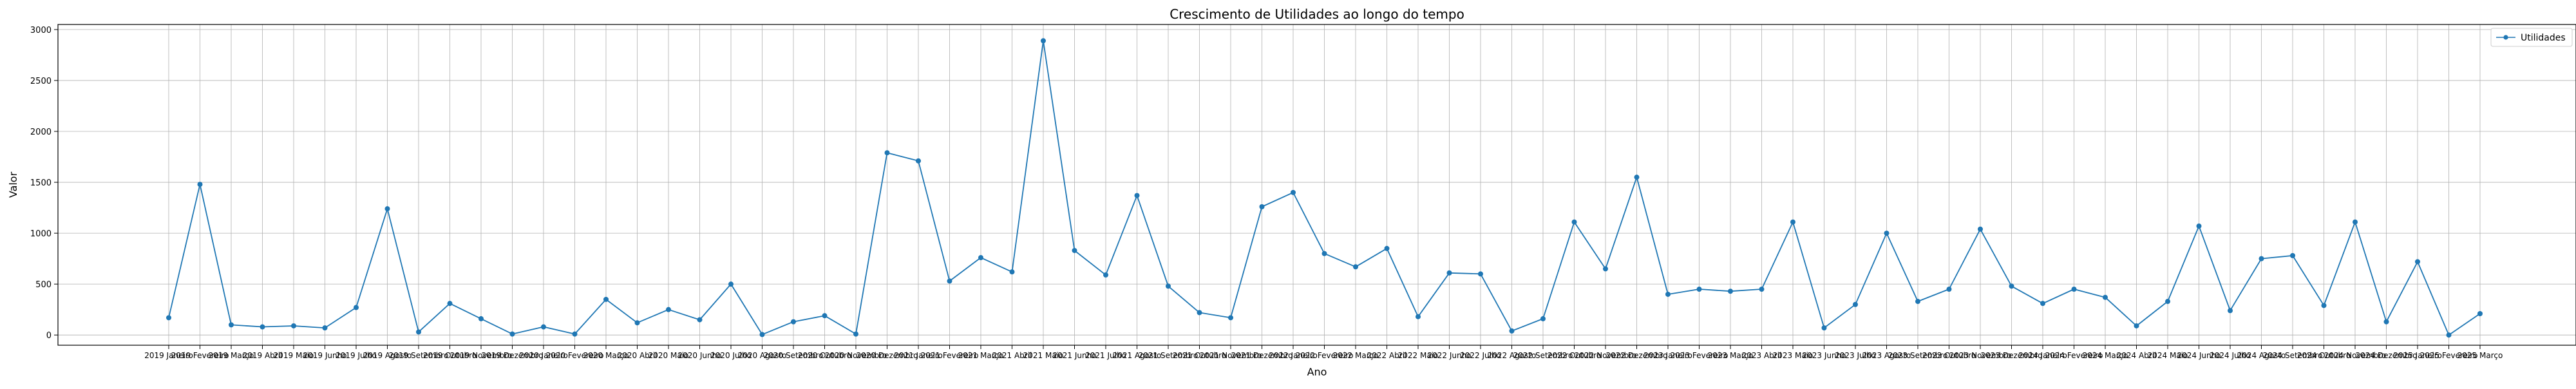  I want to click on x-tick-label: 2019 Junho, so click(325, 355).